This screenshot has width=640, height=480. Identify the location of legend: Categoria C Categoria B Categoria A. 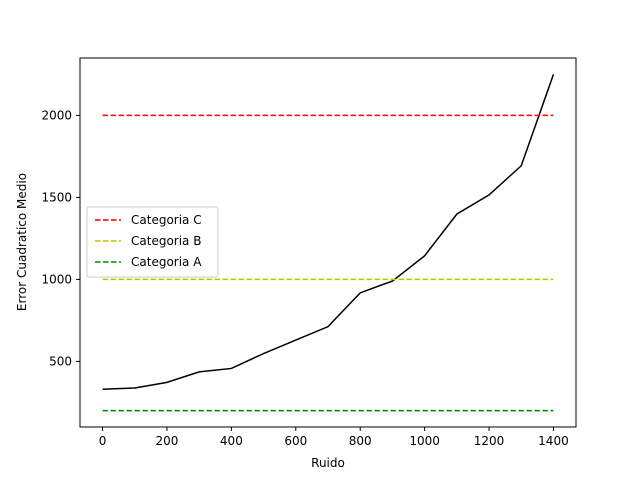
(152, 242).